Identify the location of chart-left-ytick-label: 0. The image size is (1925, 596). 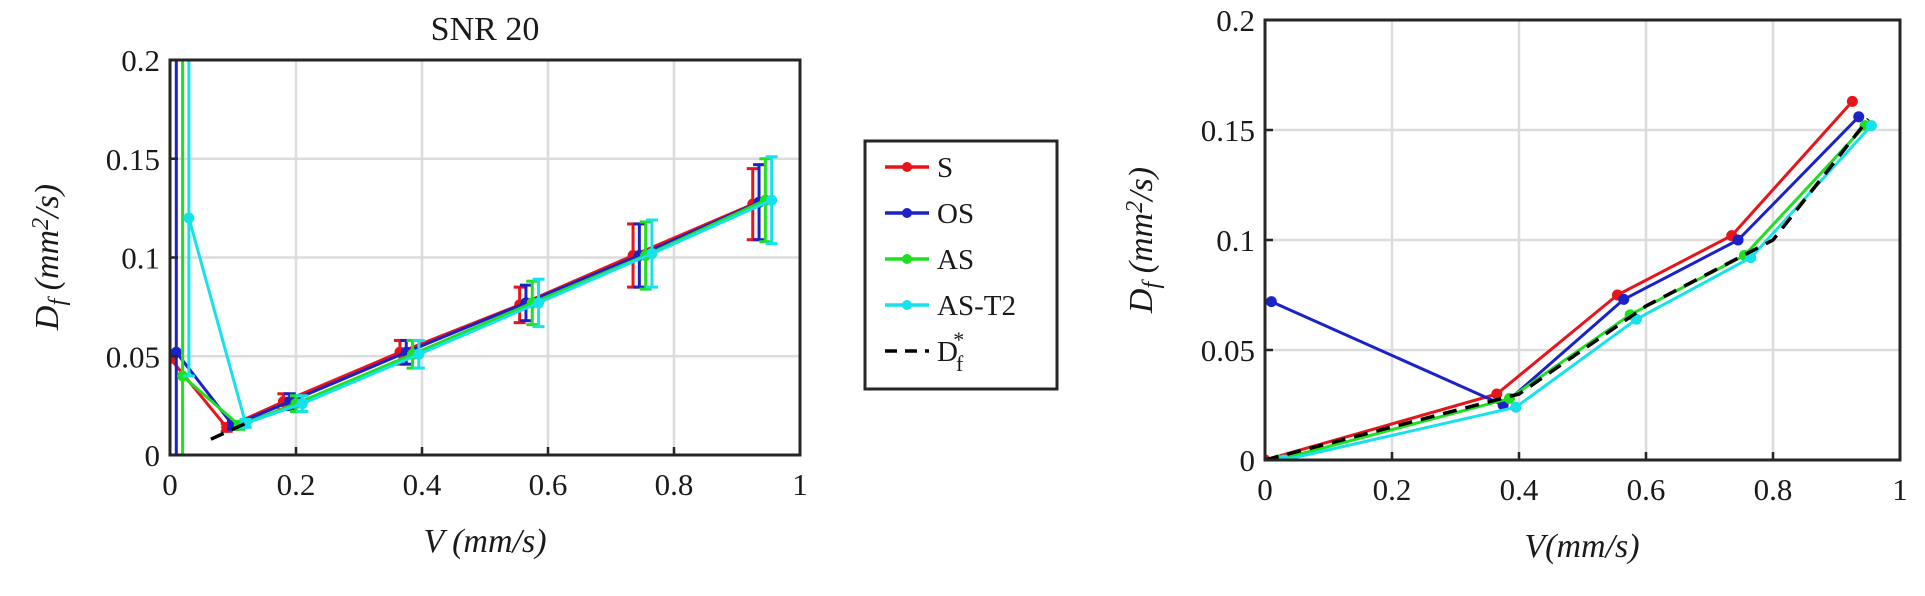
(153, 455).